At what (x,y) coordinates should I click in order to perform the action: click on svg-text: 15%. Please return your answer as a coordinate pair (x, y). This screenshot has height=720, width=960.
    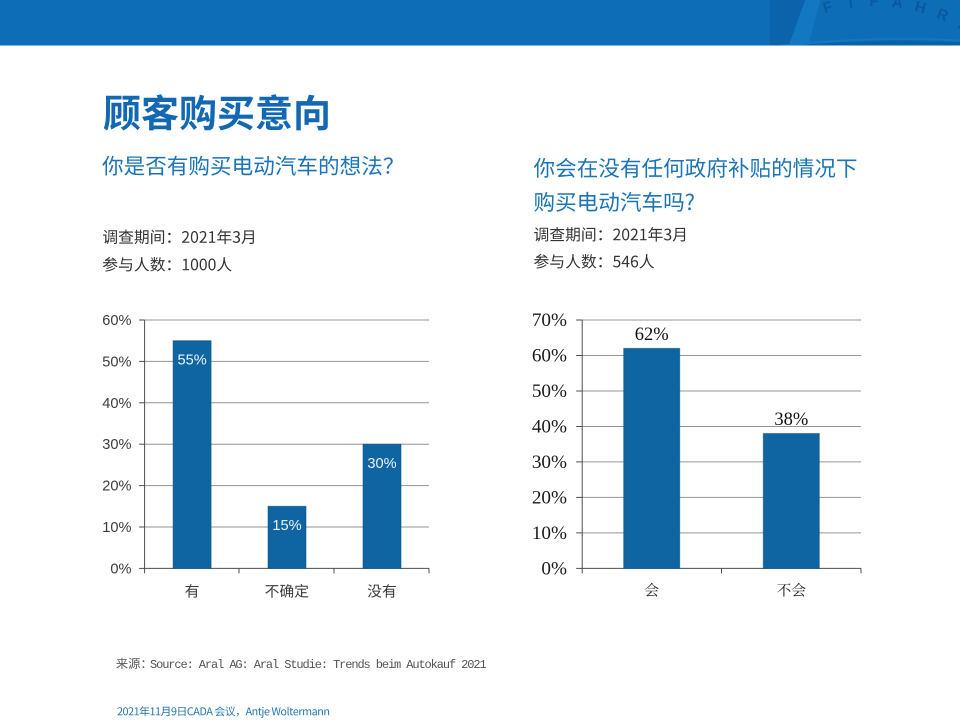
    Looking at the image, I should click on (286, 526).